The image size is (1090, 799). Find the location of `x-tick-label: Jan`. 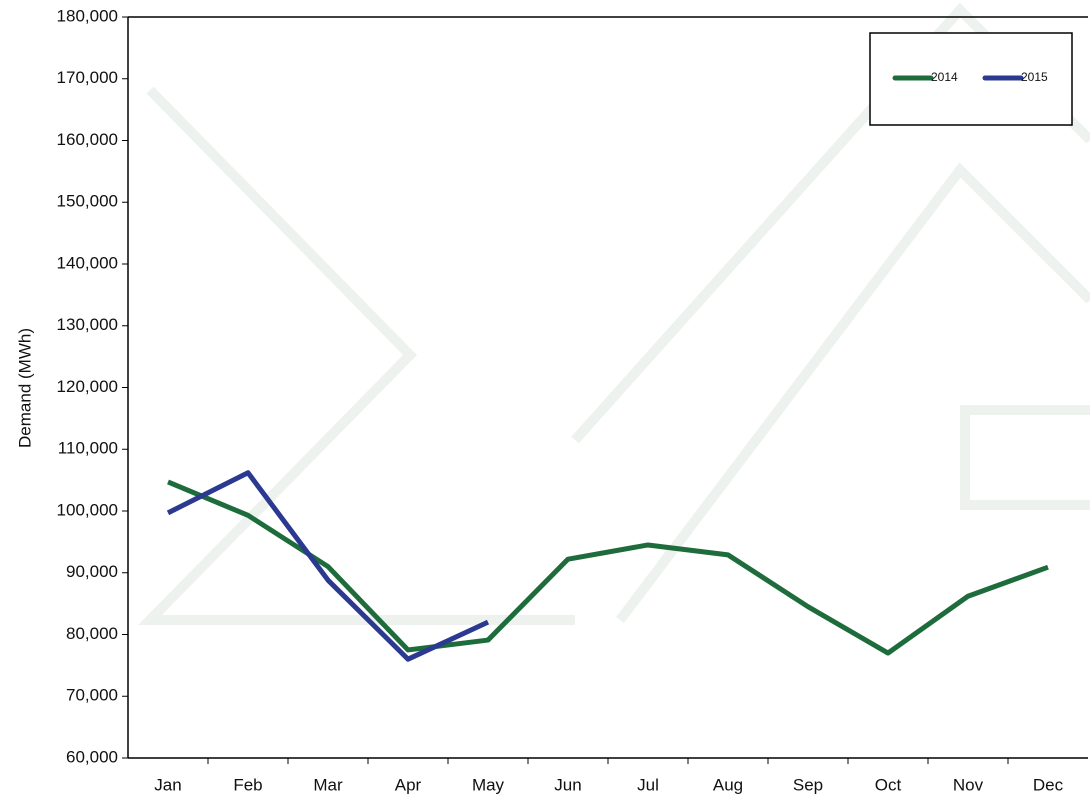

x-tick-label: Jan is located at coordinates (167, 784).